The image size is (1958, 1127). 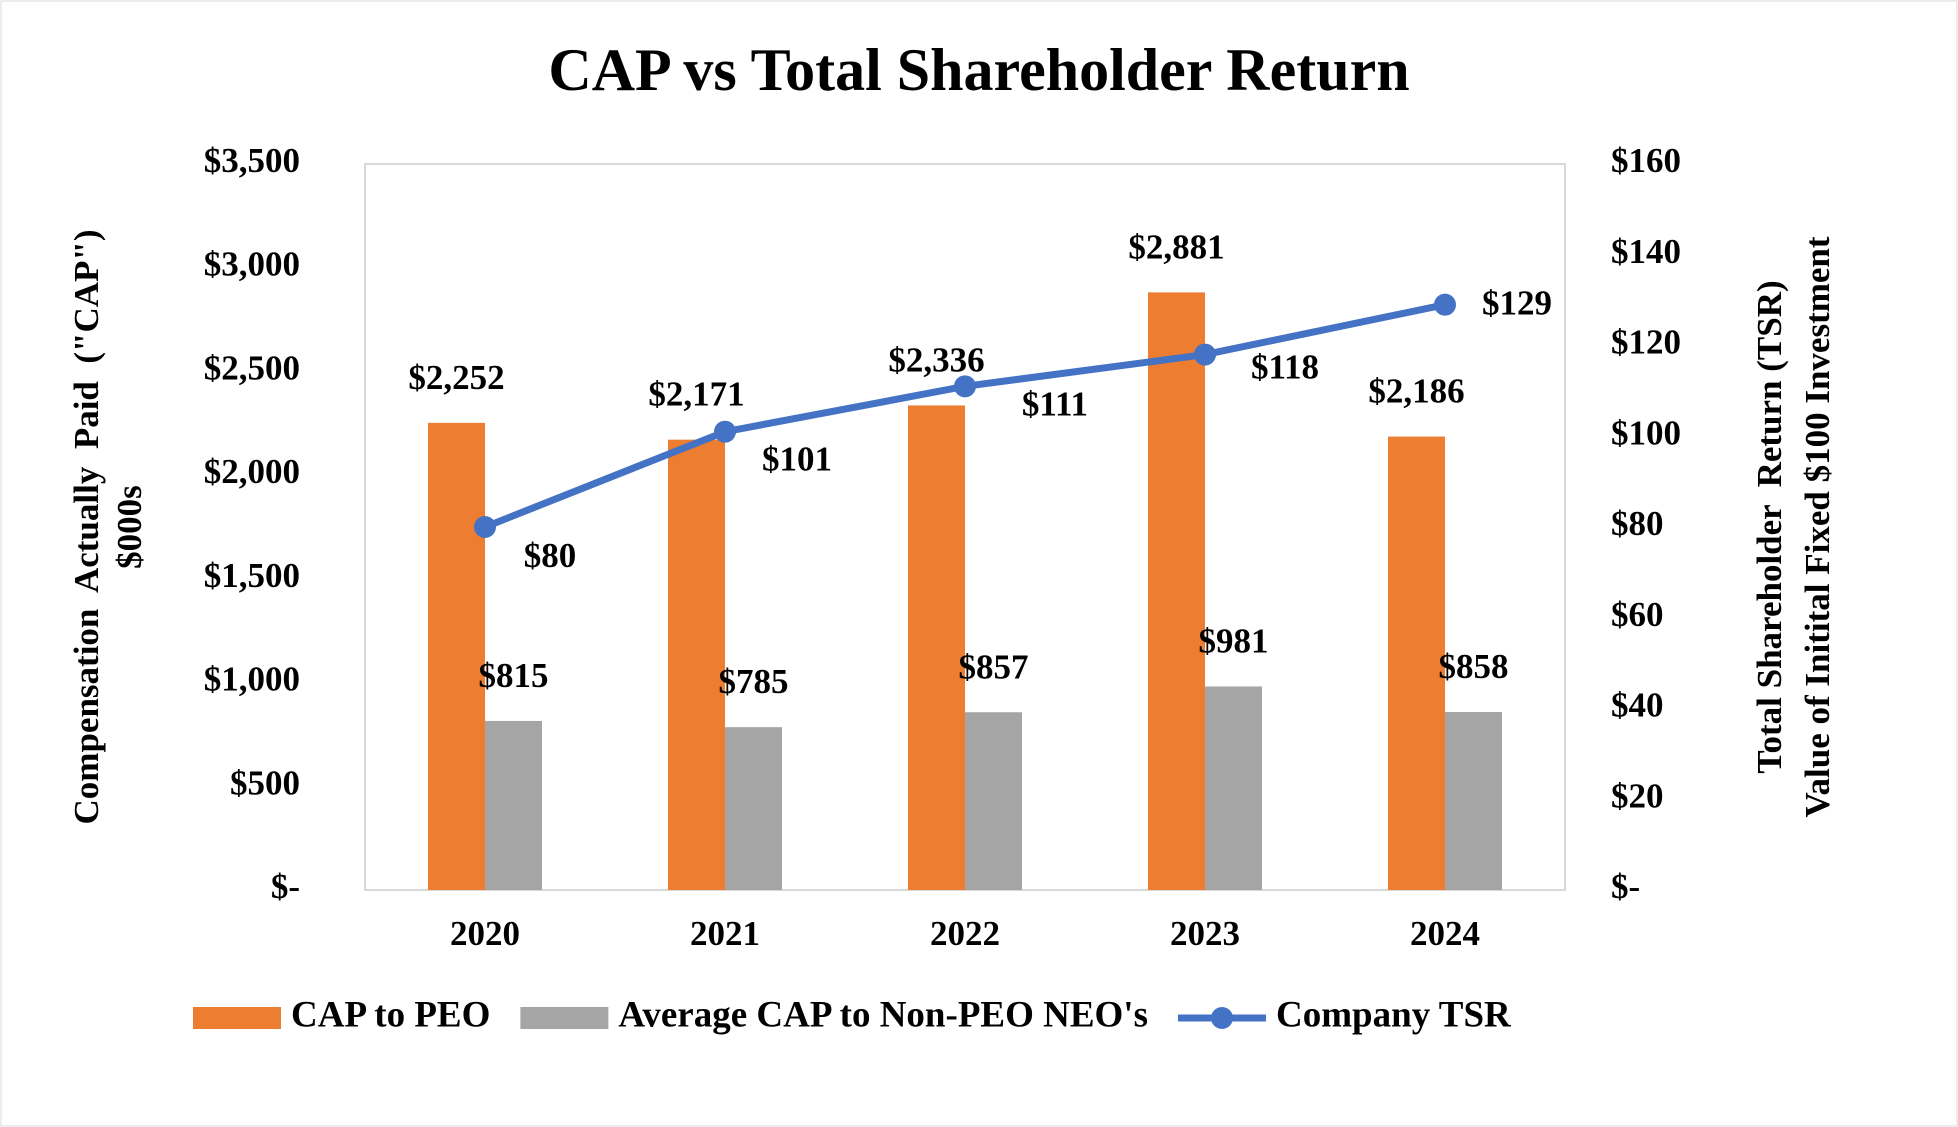 What do you see at coordinates (1817, 526) in the screenshot?
I see `y2-axis-title: Value of Initital Fixed $100 Investment` at bounding box center [1817, 526].